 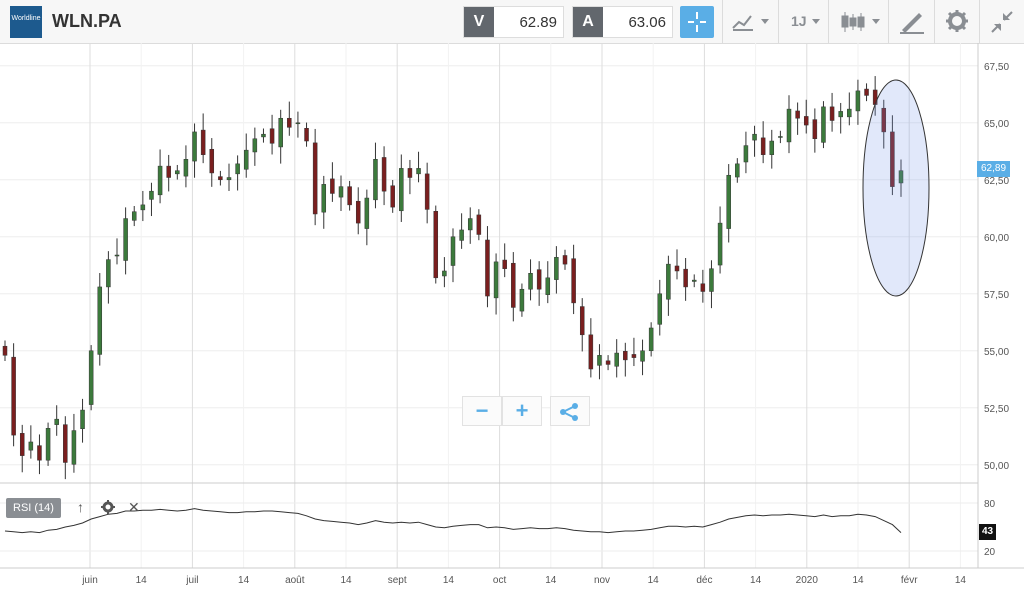 What do you see at coordinates (896, 188) in the screenshot?
I see `highlight-ellipse` at bounding box center [896, 188].